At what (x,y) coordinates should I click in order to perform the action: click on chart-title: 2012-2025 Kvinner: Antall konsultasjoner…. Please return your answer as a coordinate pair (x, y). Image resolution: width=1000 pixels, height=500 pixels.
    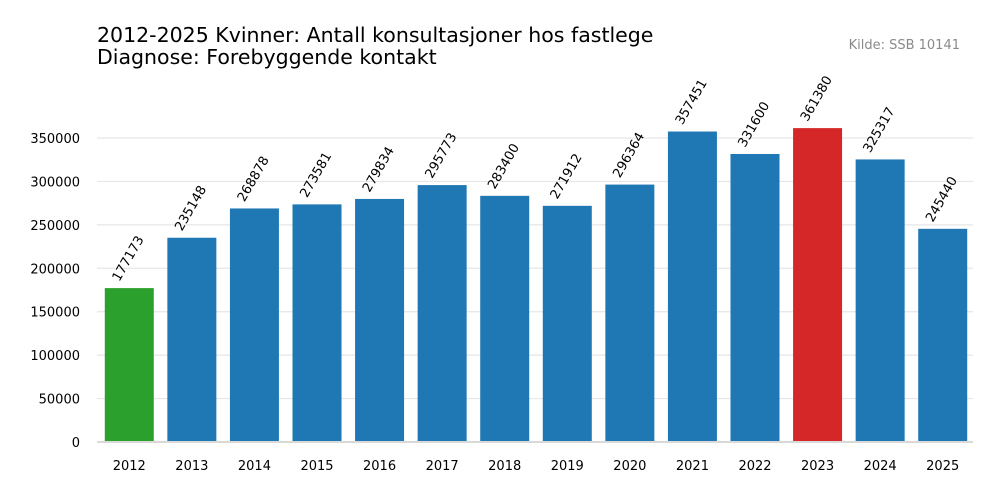
    Looking at the image, I should click on (375, 46).